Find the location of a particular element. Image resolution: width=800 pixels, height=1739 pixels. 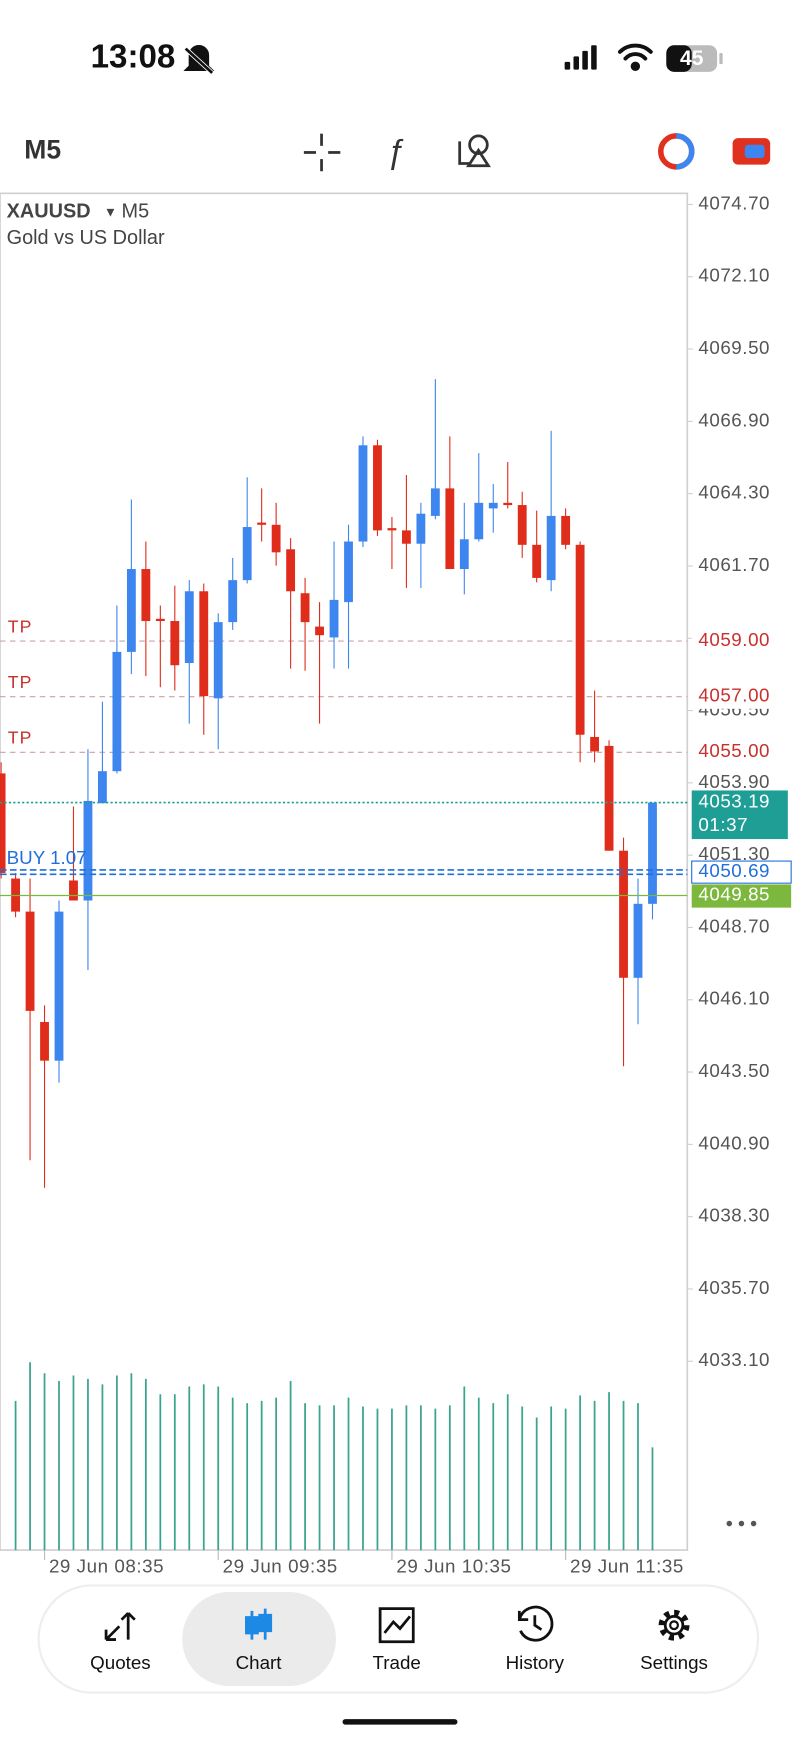

nav-item: Trade is located at coordinates (397, 1640).